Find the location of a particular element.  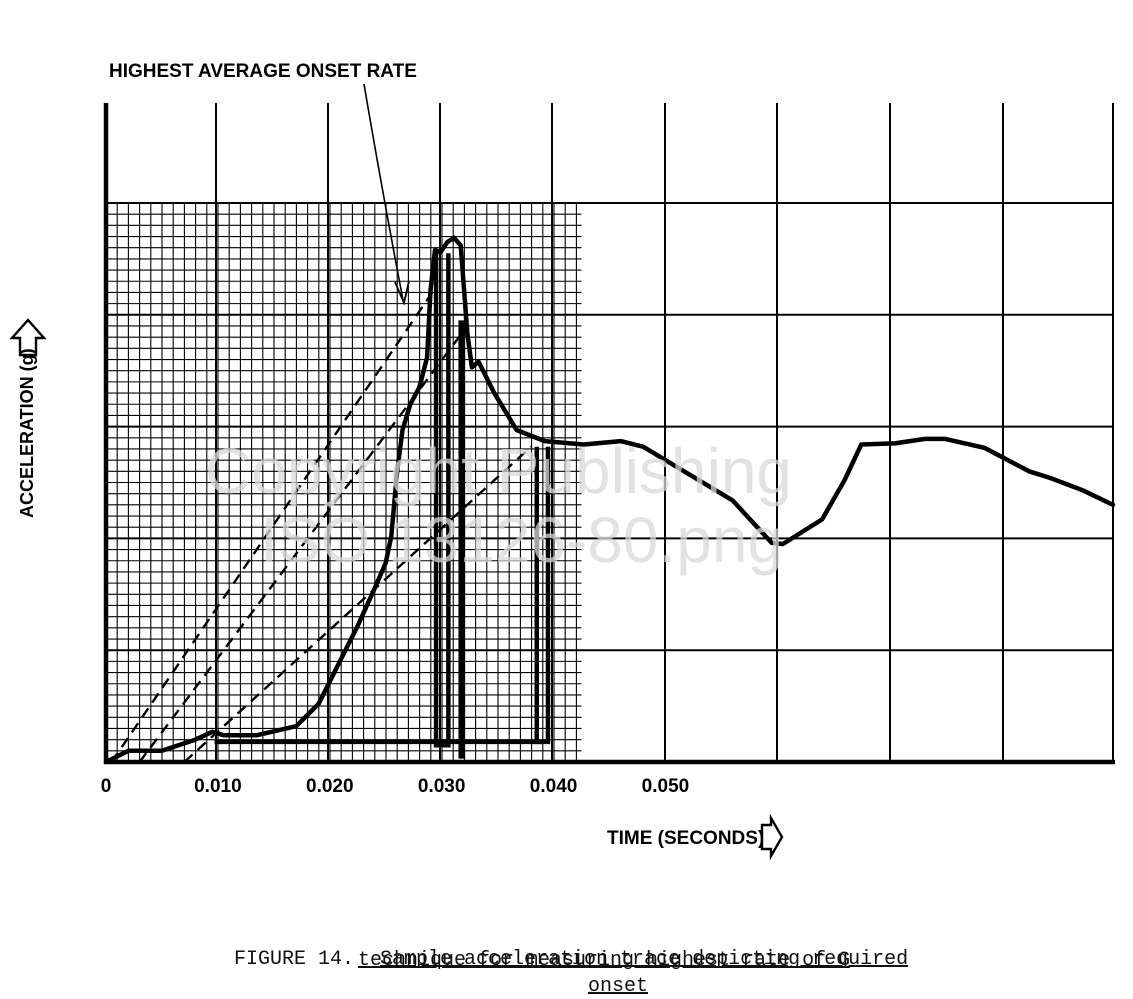

watermark-line-2: ISO 13126-80.png is located at coordinates (521, 540).